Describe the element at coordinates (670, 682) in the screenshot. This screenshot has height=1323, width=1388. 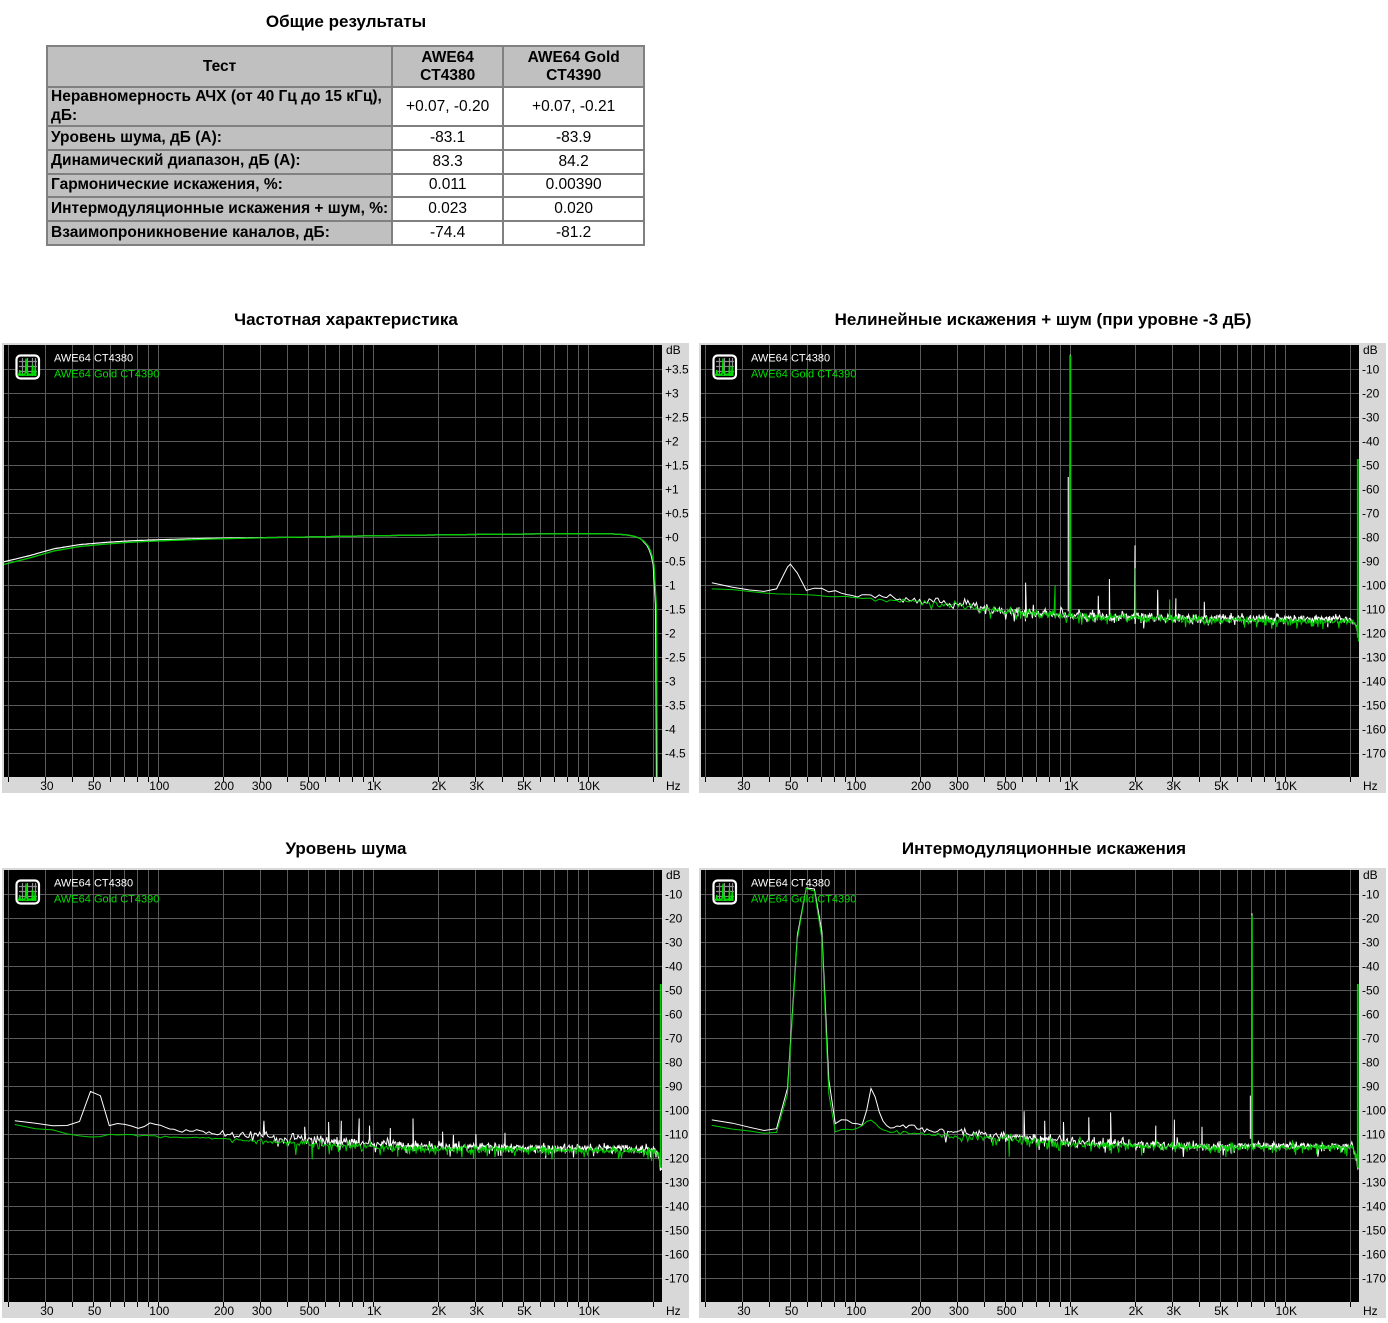
I see `svg-text: -3` at that location.